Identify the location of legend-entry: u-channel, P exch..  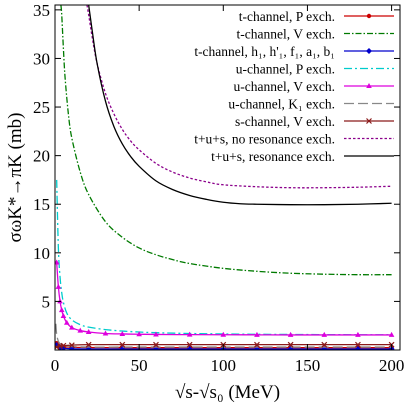
(315, 69).